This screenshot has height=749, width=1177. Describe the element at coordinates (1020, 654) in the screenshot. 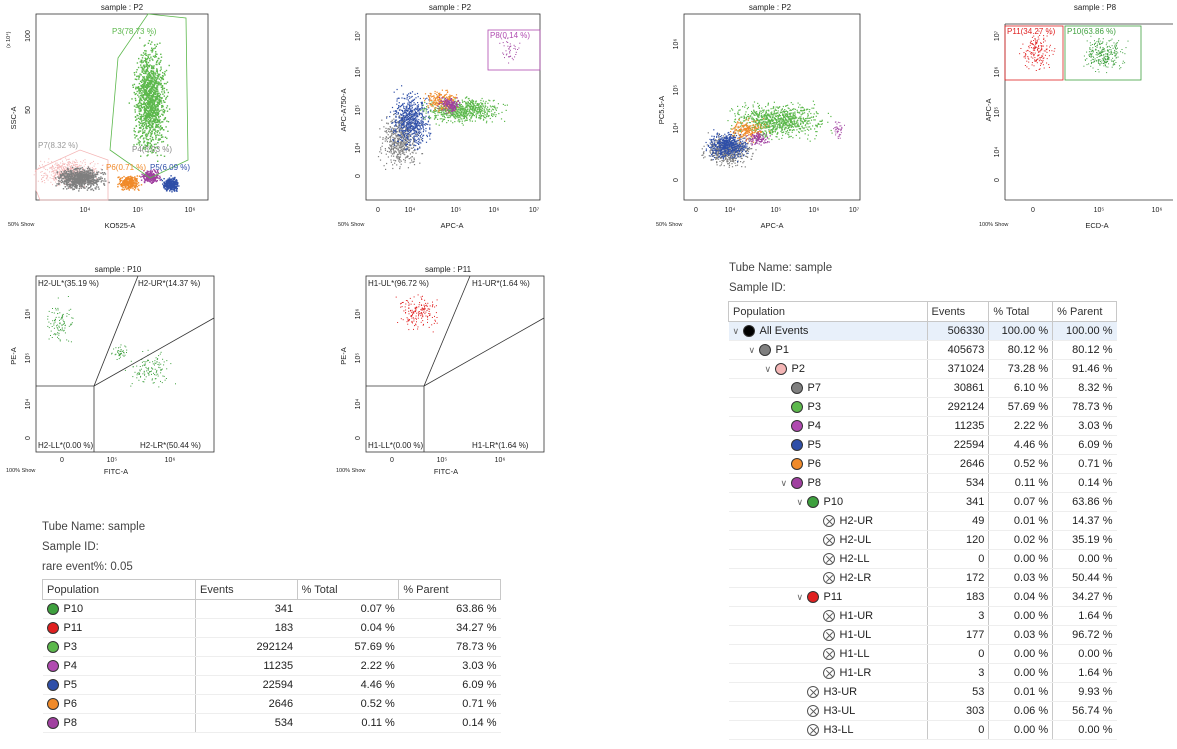

I see `total-cell: 0.00 %` at that location.